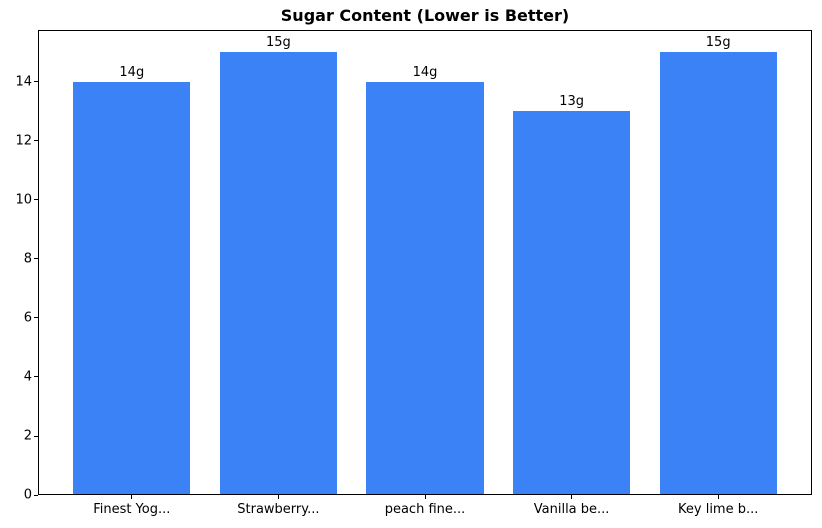 The image size is (822, 528). I want to click on y-axis-tick-label: 8, so click(27, 259).